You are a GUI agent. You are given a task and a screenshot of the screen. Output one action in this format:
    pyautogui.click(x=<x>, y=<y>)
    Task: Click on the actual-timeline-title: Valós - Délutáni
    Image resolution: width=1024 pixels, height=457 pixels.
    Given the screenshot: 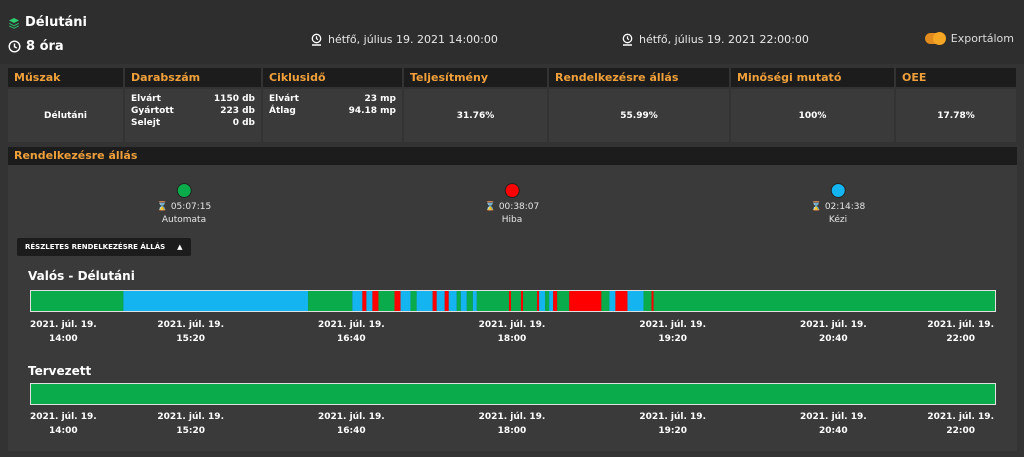 What is the action you would take?
    pyautogui.click(x=81, y=276)
    